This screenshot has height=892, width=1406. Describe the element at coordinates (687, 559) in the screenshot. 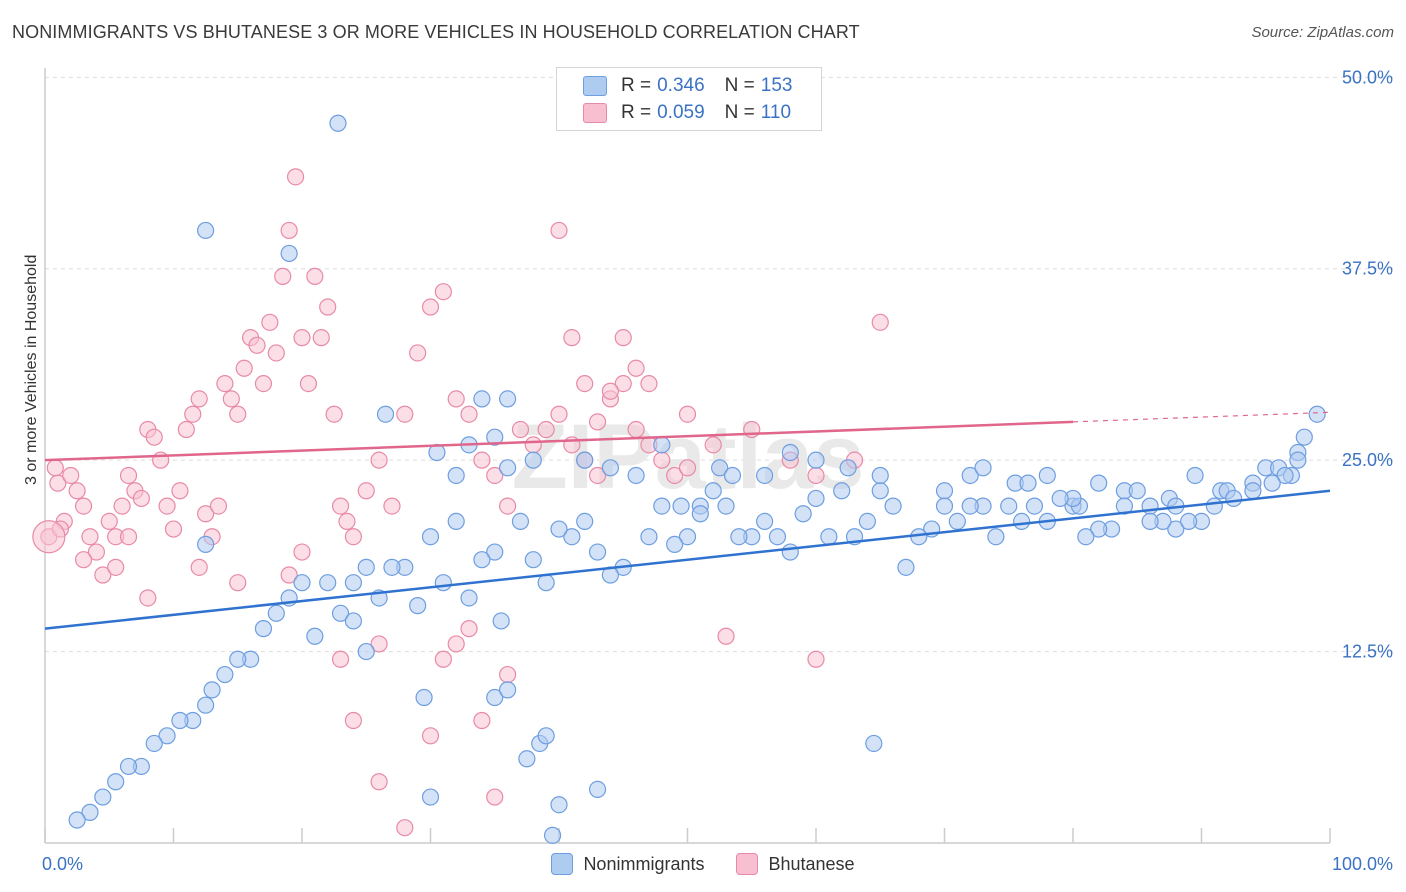

I see `trend-line-nonimmigrants` at that location.